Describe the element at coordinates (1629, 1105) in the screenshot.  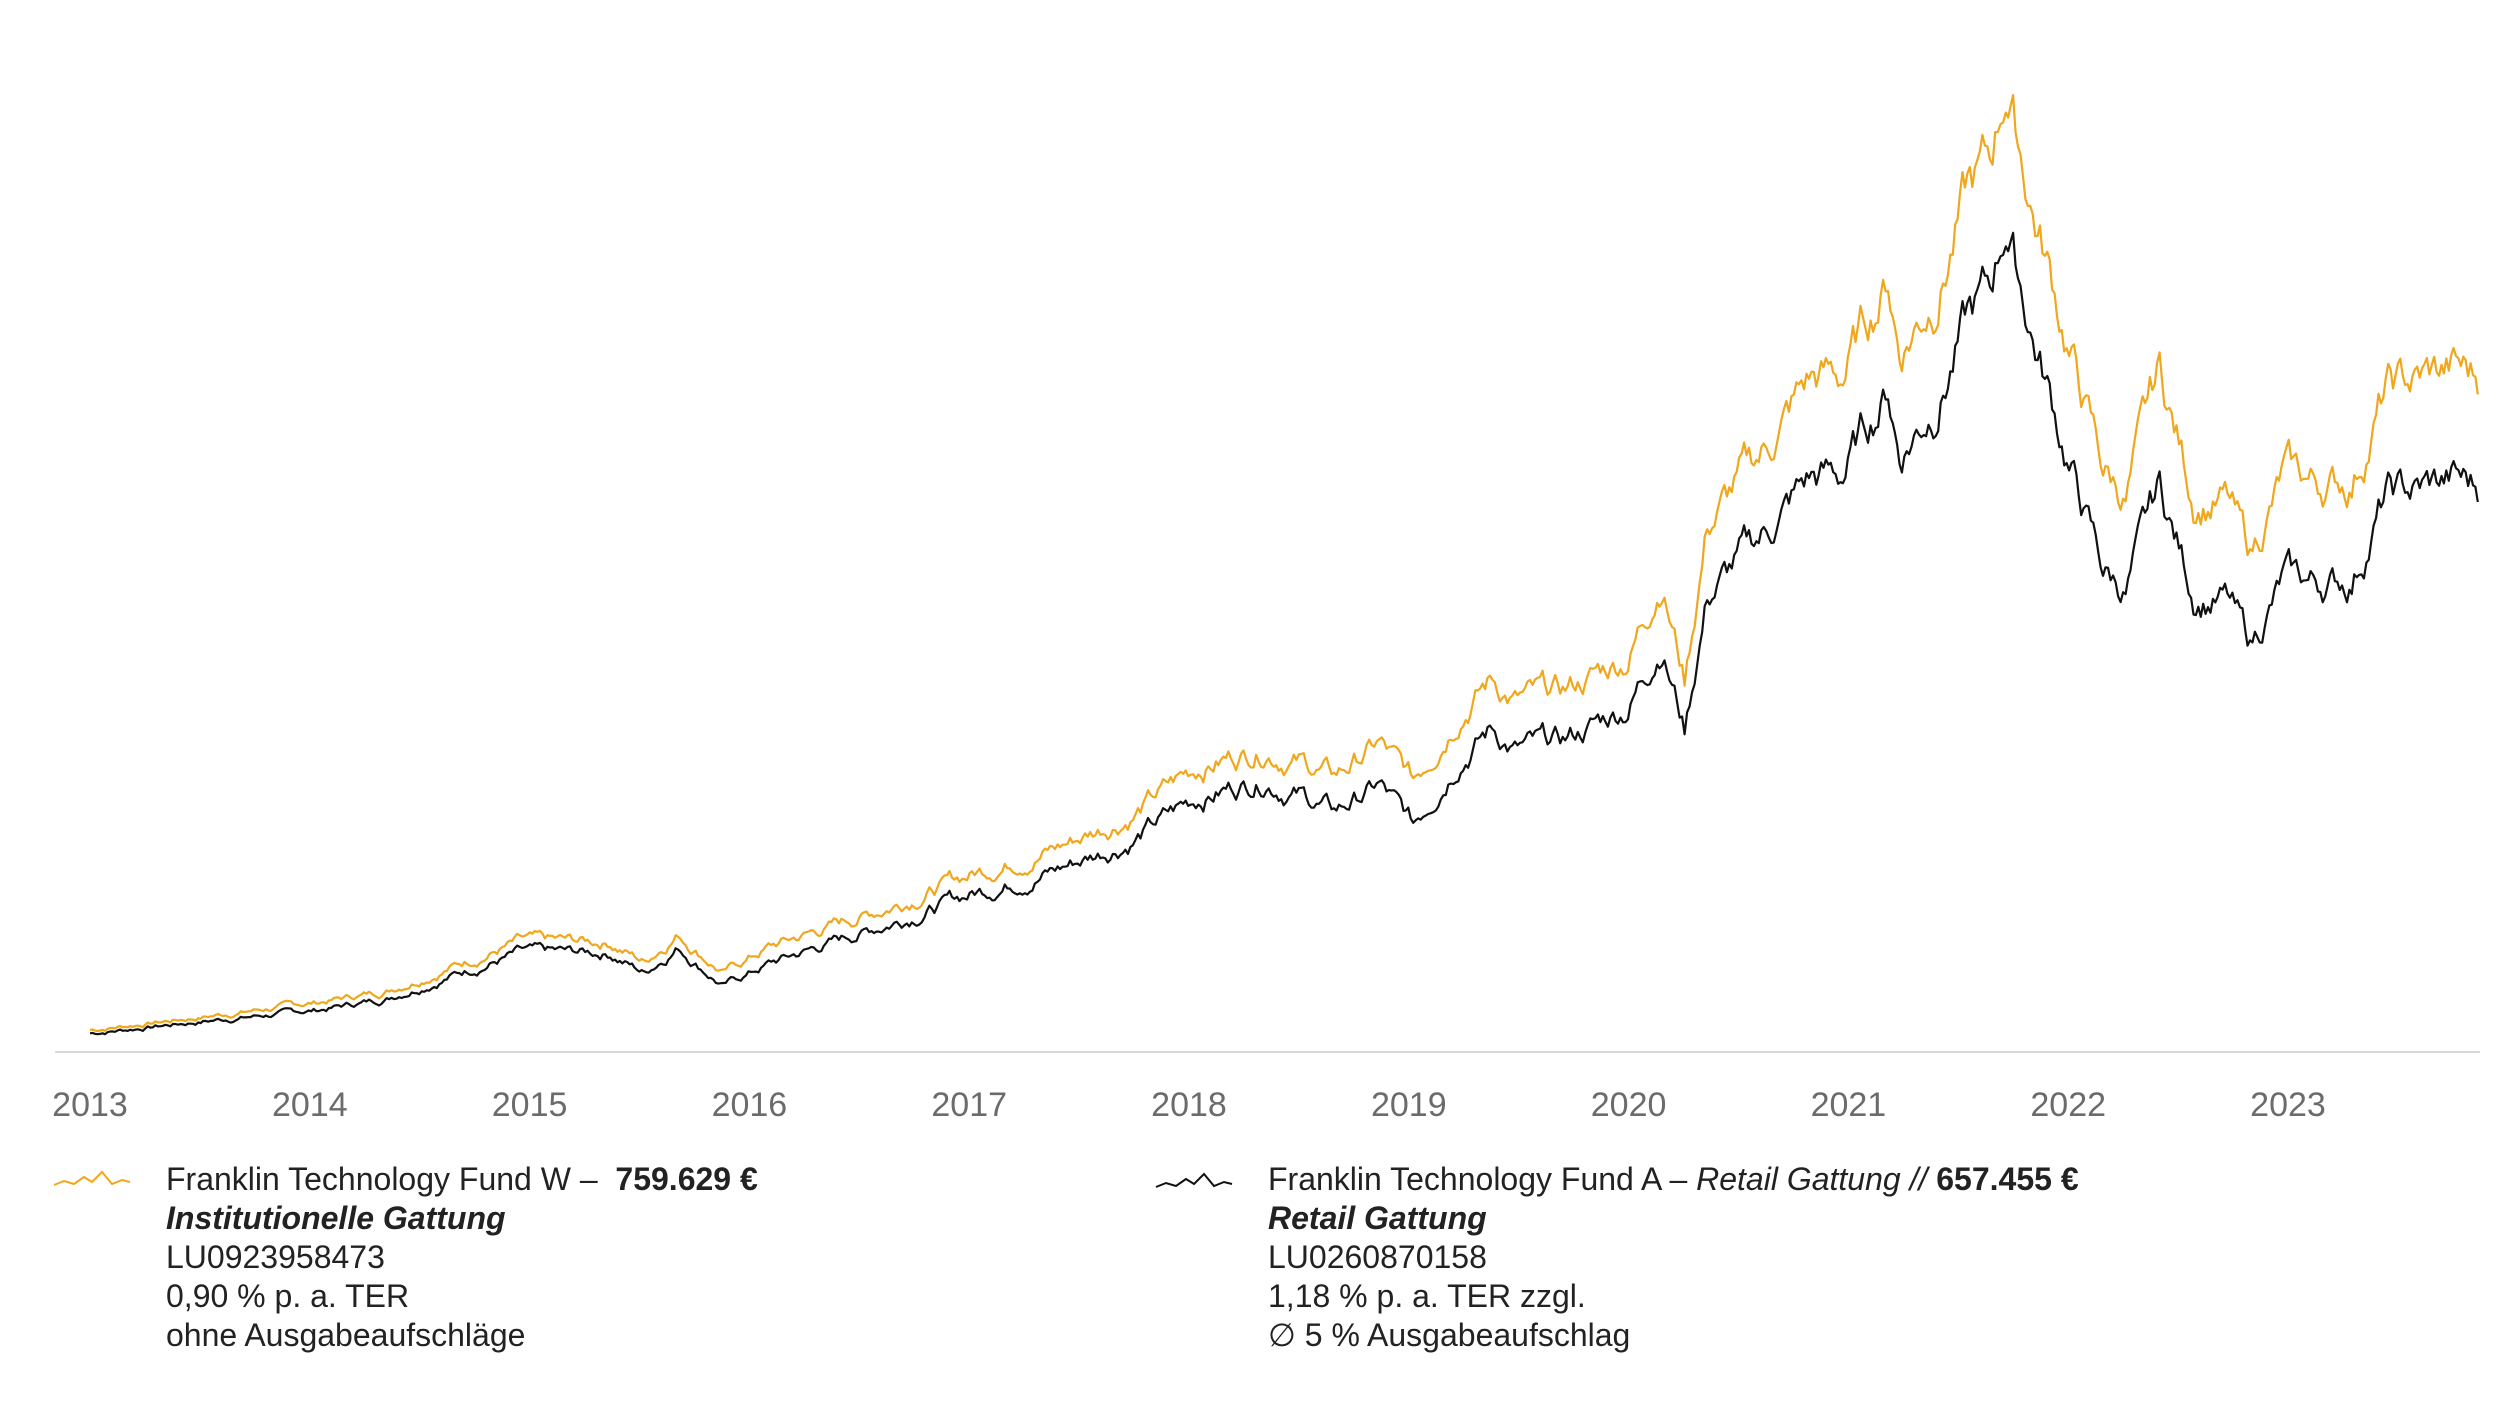
I see `x-tick-label: 2020` at that location.